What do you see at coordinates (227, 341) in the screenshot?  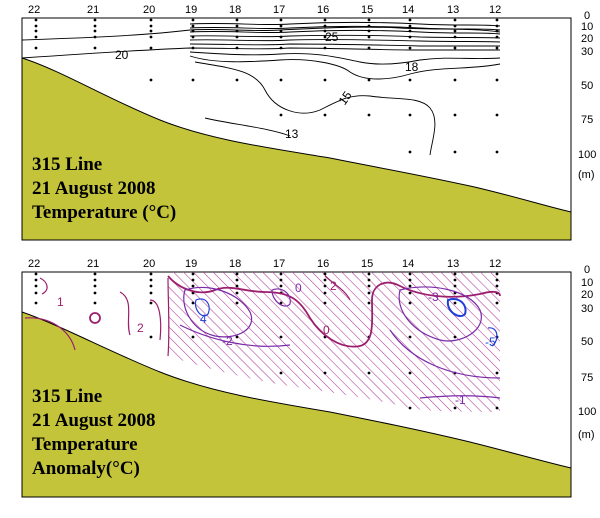 I see `contour-label: -2` at bounding box center [227, 341].